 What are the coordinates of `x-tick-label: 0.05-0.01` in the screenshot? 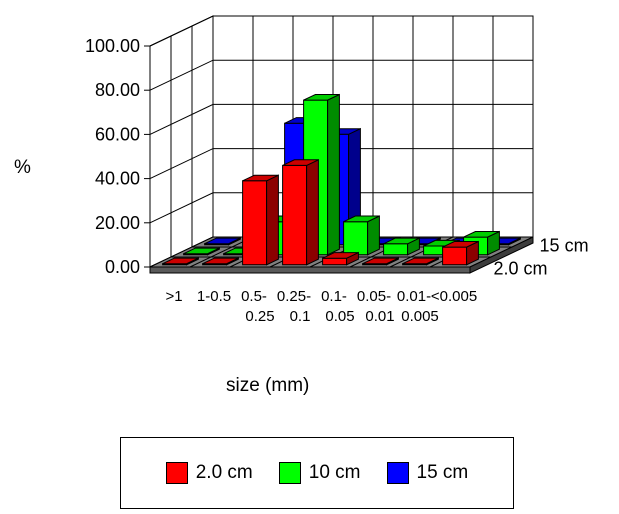 It's located at (376, 306).